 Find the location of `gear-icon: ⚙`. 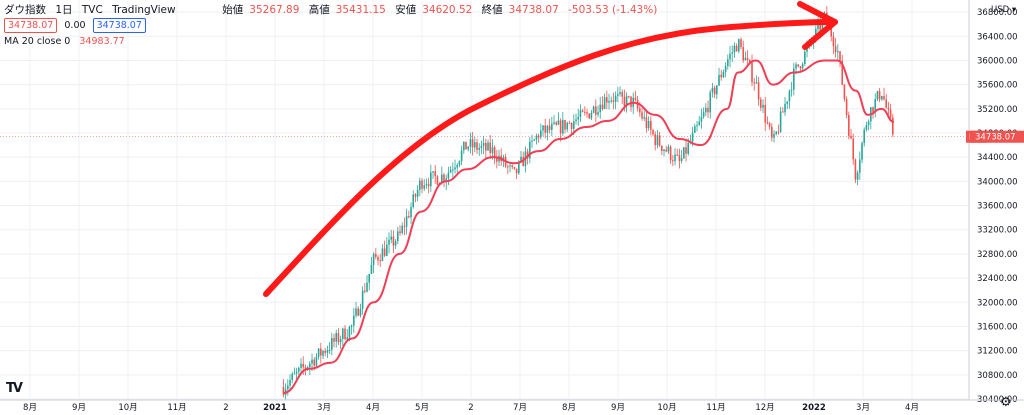

gear-icon: ⚙ is located at coordinates (1006, 402).